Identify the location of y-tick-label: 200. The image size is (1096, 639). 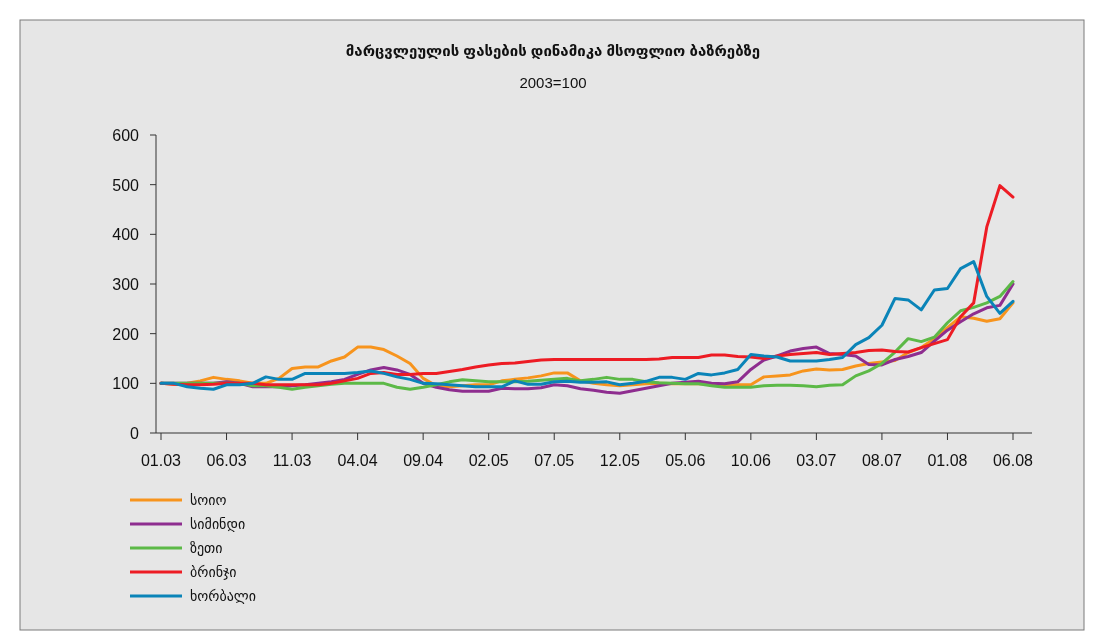
(126, 334).